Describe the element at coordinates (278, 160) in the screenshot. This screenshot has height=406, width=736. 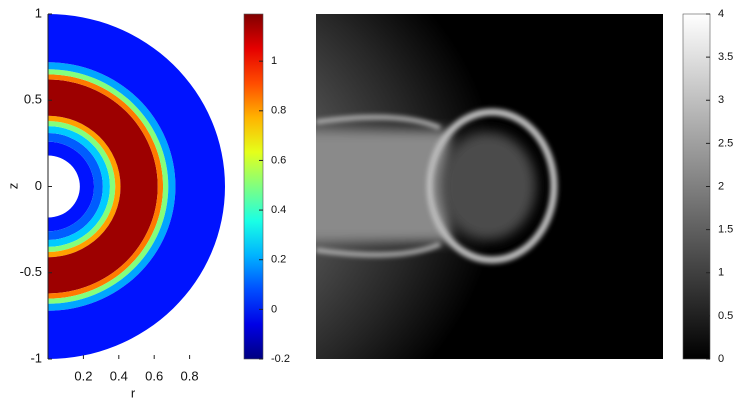
I see `colorbar-tick-label: 0.6` at that location.